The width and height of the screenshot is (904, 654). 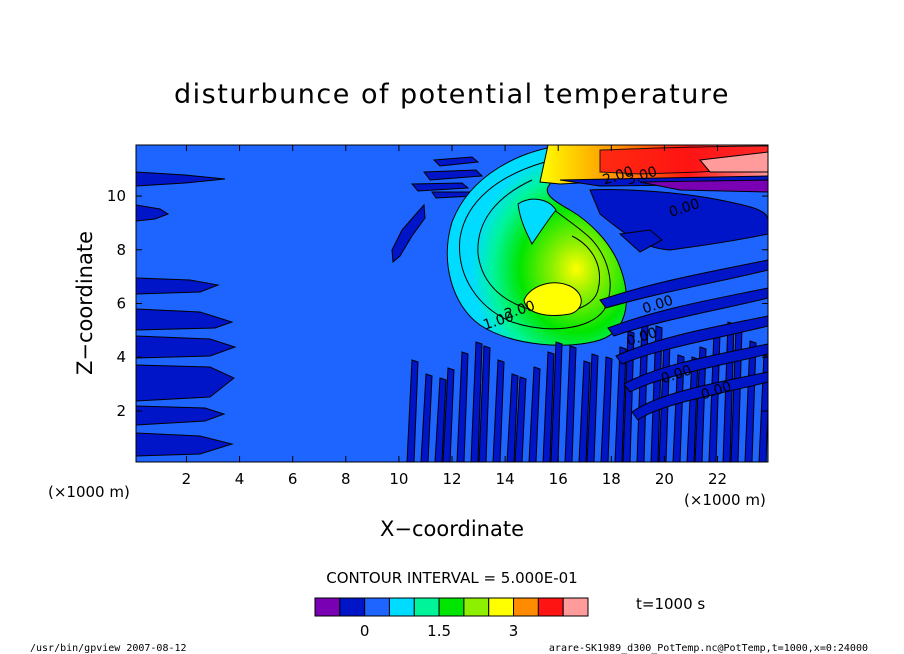 I want to click on colorbar-tick-labels: 0 1.5 3, so click(x=439, y=631).